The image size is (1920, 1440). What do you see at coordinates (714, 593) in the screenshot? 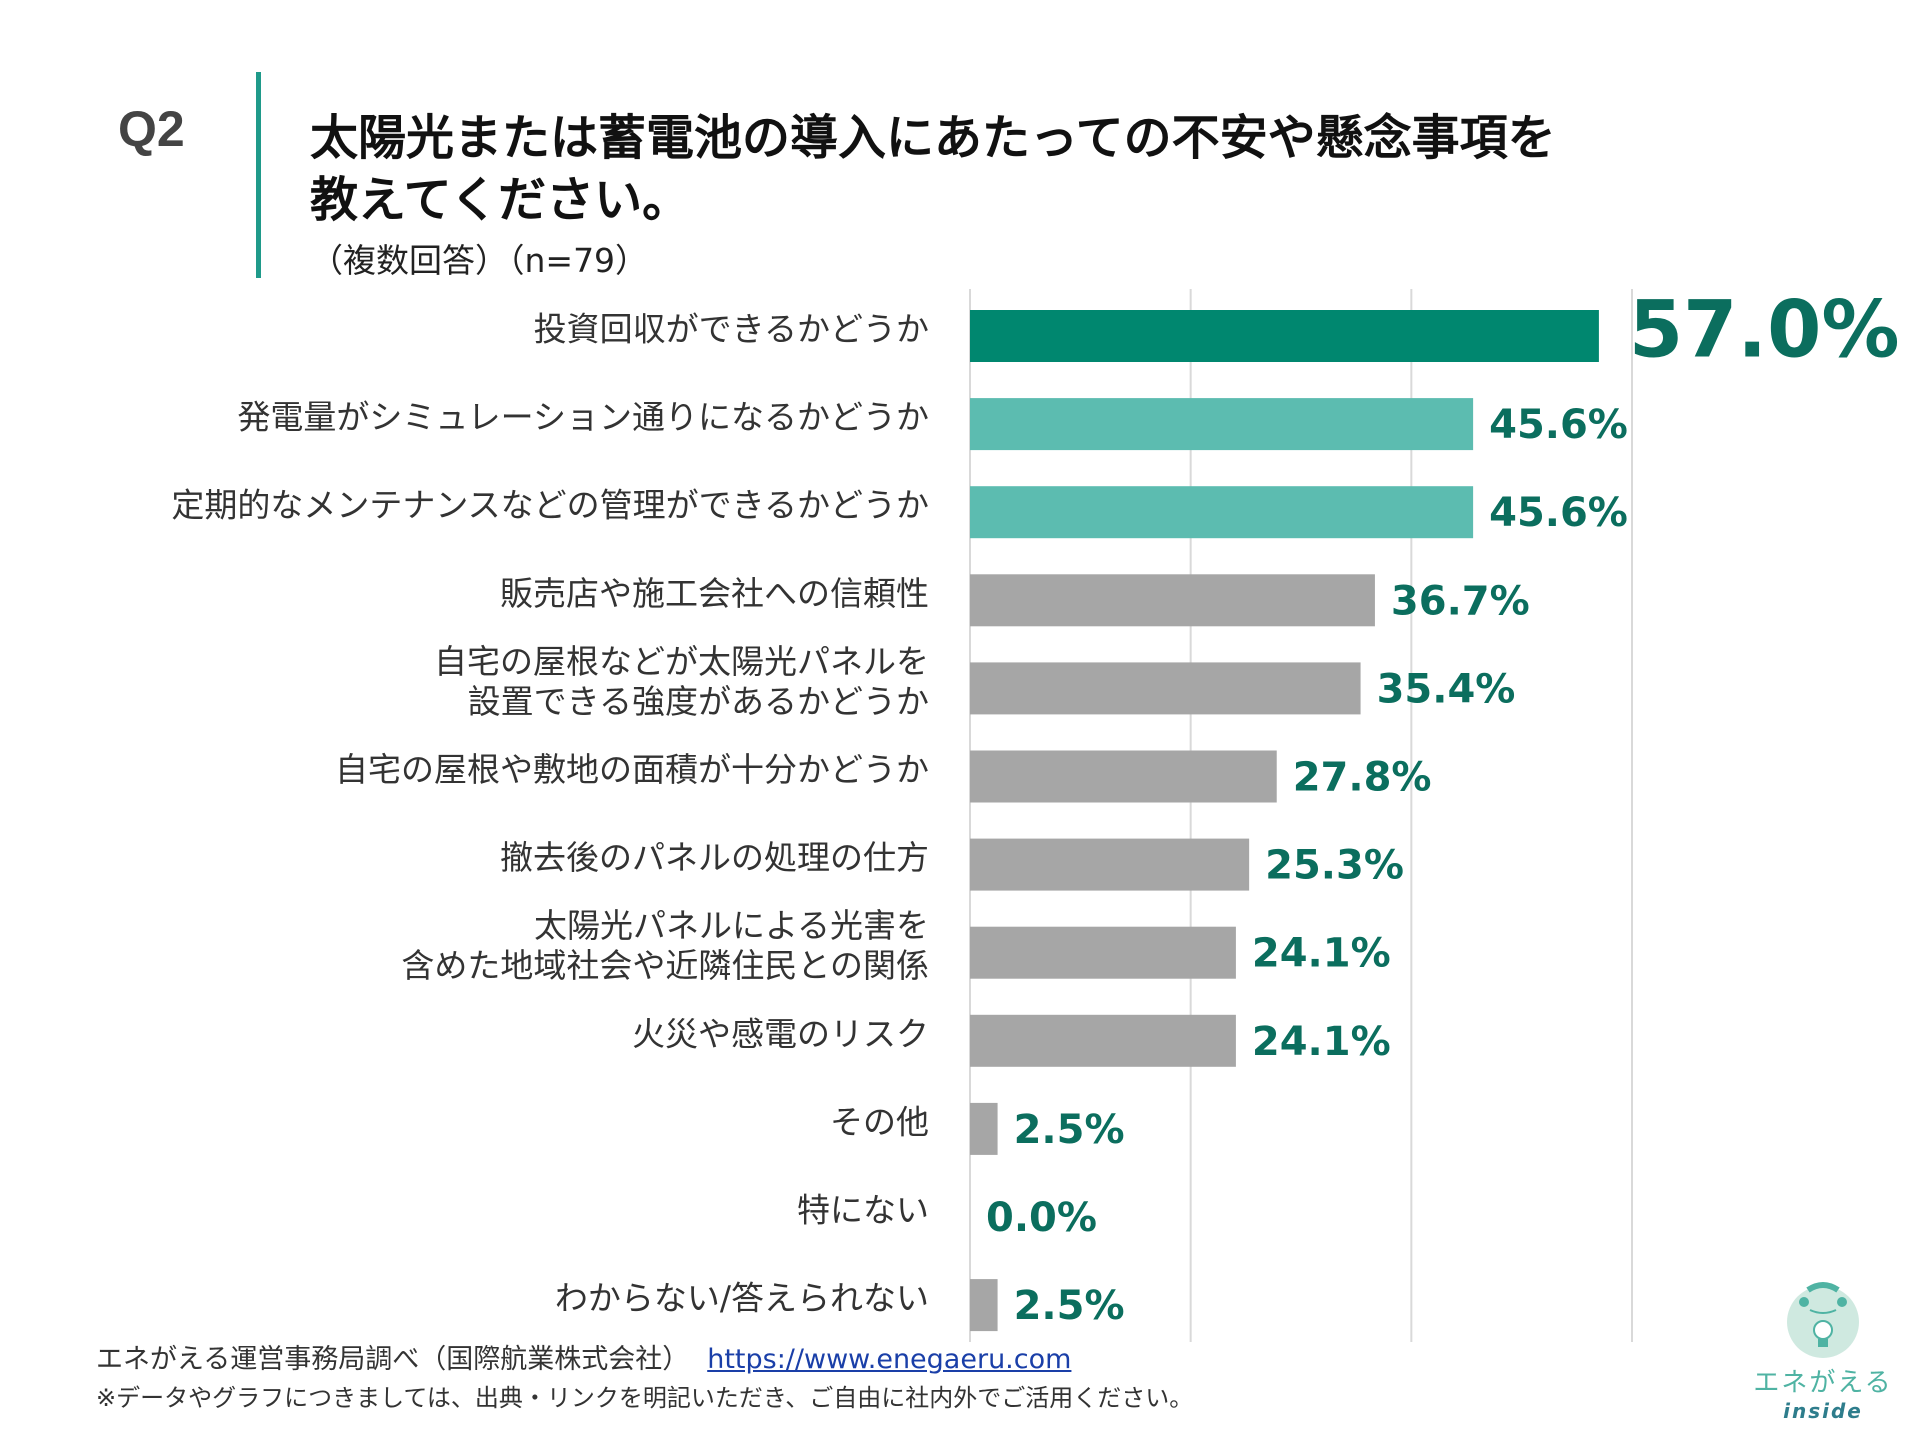
I see `category-label: 販売店や施工会社への信頼性` at bounding box center [714, 593].